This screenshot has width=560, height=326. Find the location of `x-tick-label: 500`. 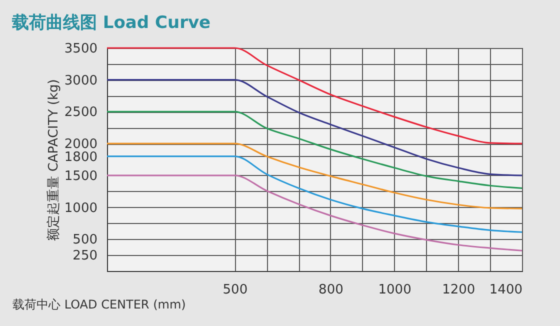

x-tick-label: 500 is located at coordinates (235, 290).